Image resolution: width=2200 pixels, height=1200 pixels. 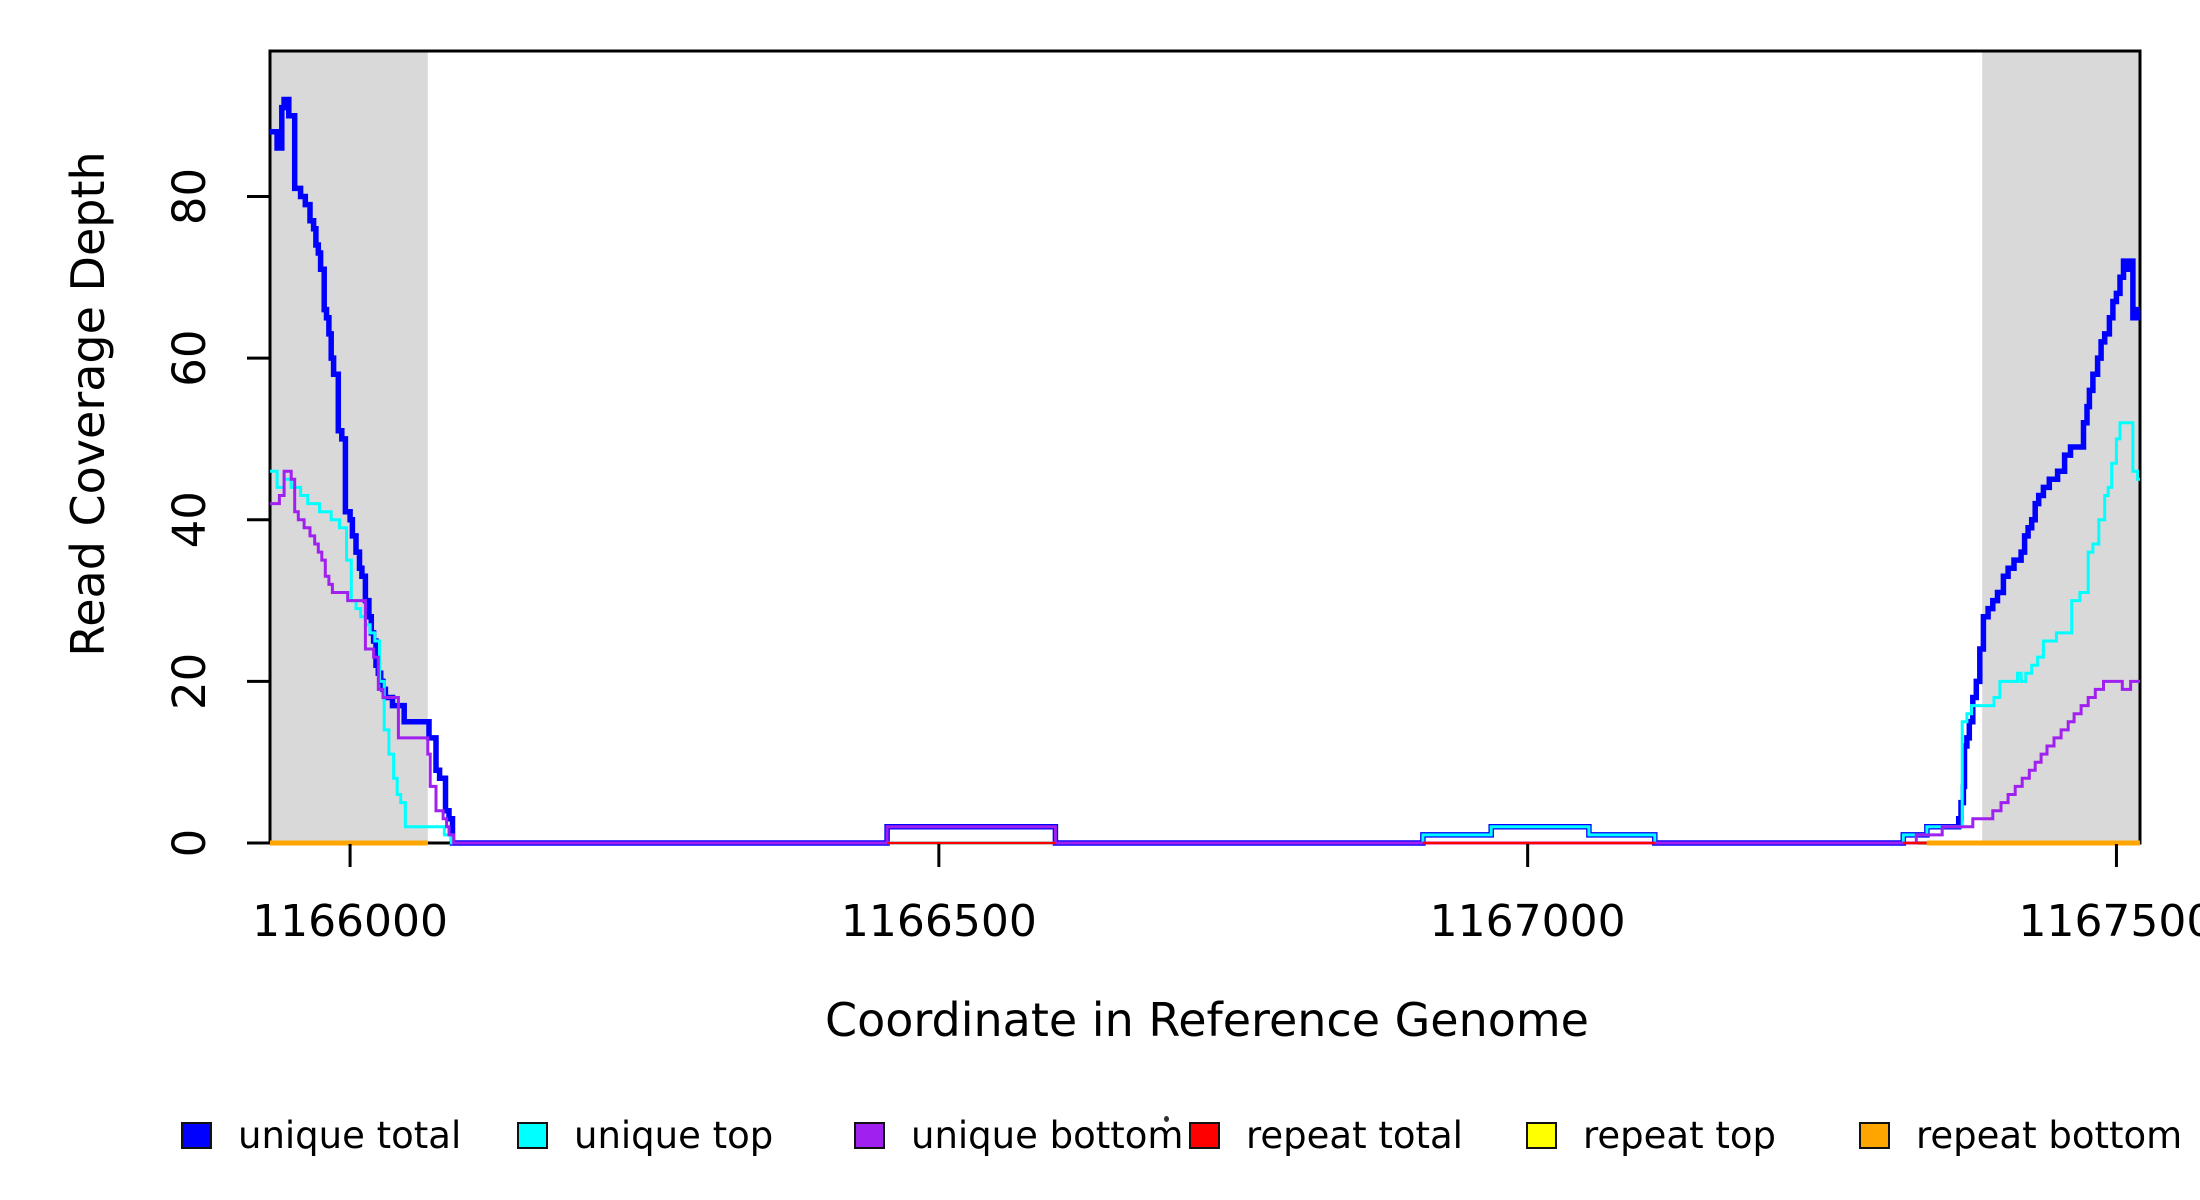 I want to click on y-tick-label-80: 80, so click(x=189, y=196).